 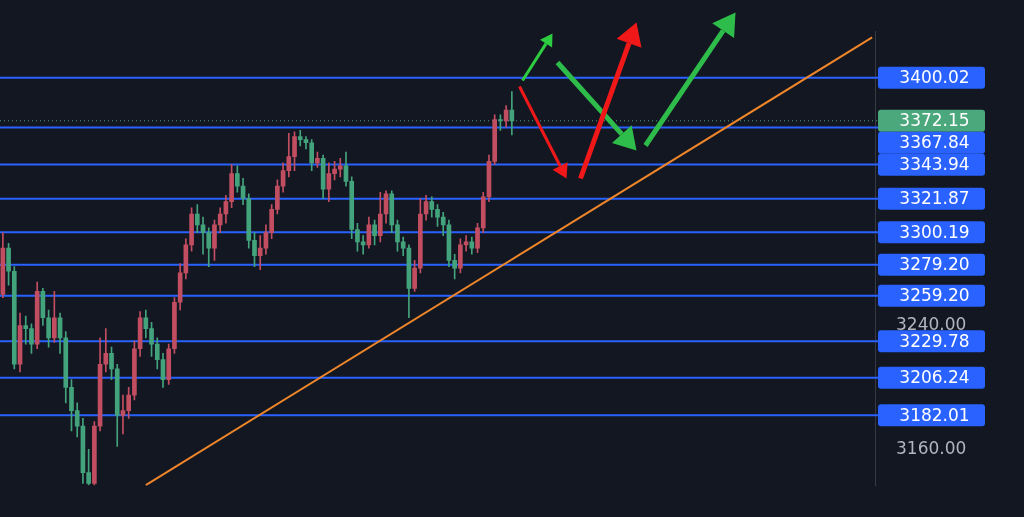 What do you see at coordinates (934, 377) in the screenshot?
I see `ref-line-label: 3206.24` at bounding box center [934, 377].